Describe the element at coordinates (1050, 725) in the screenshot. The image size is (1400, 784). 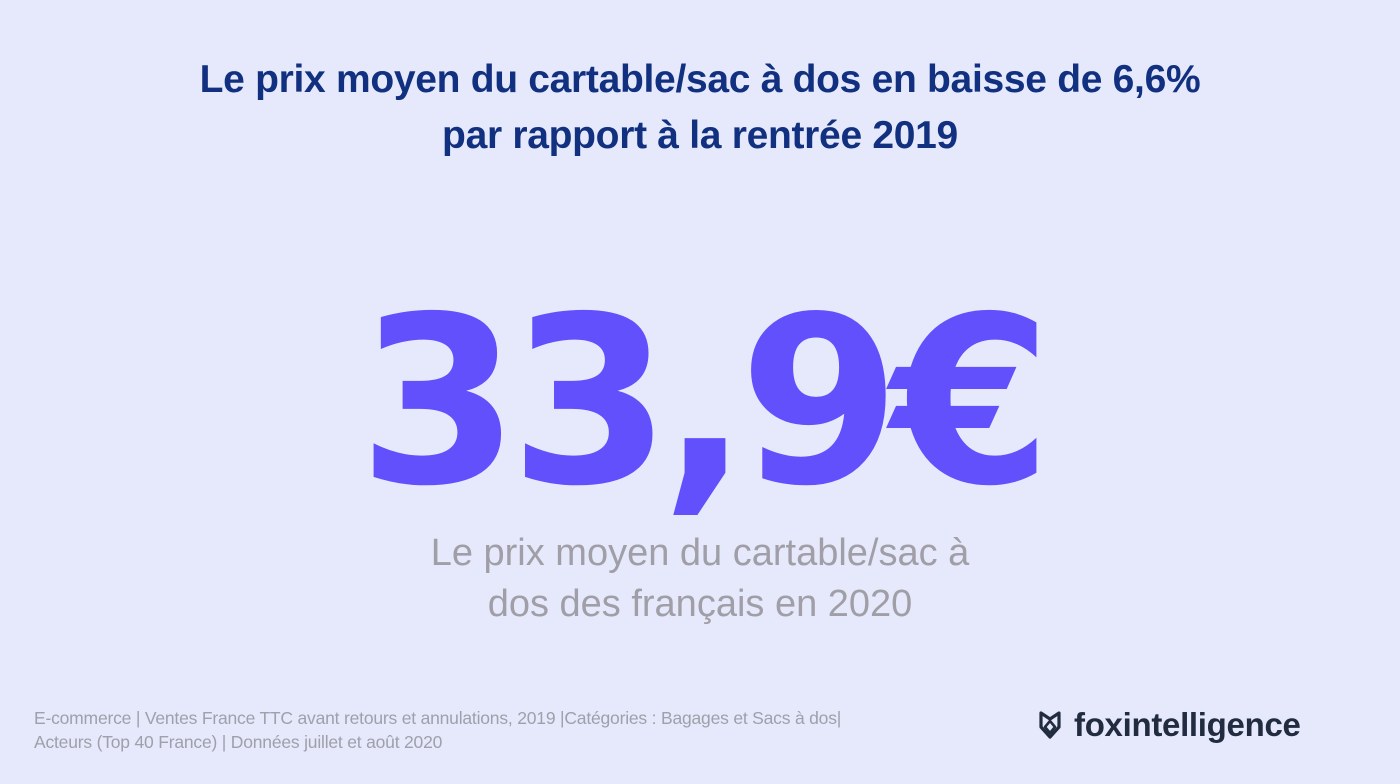
I see `fox-shield-icon` at that location.